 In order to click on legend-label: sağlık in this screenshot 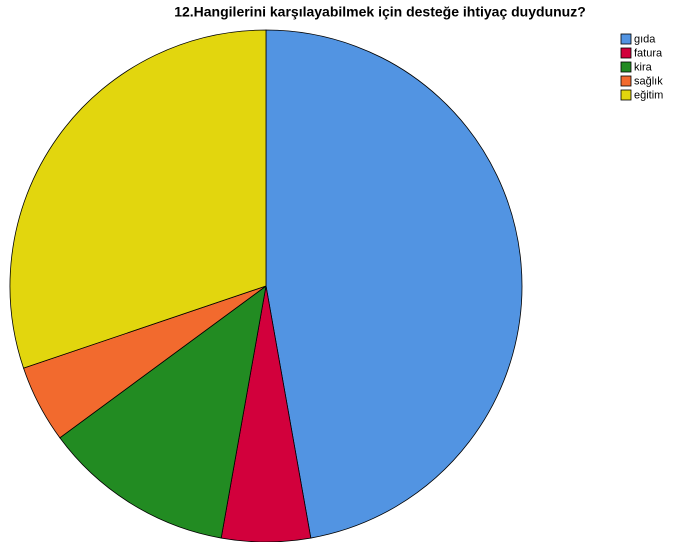, I will do `click(648, 81)`.